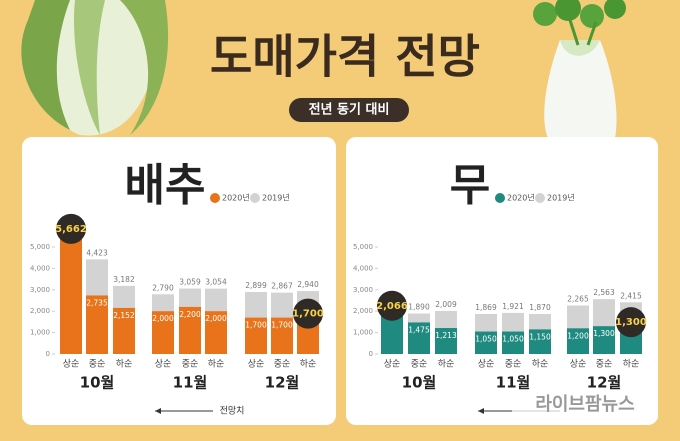 This screenshot has width=680, height=441. Describe the element at coordinates (124, 279) in the screenshot. I see `value-label: 3,182` at that location.